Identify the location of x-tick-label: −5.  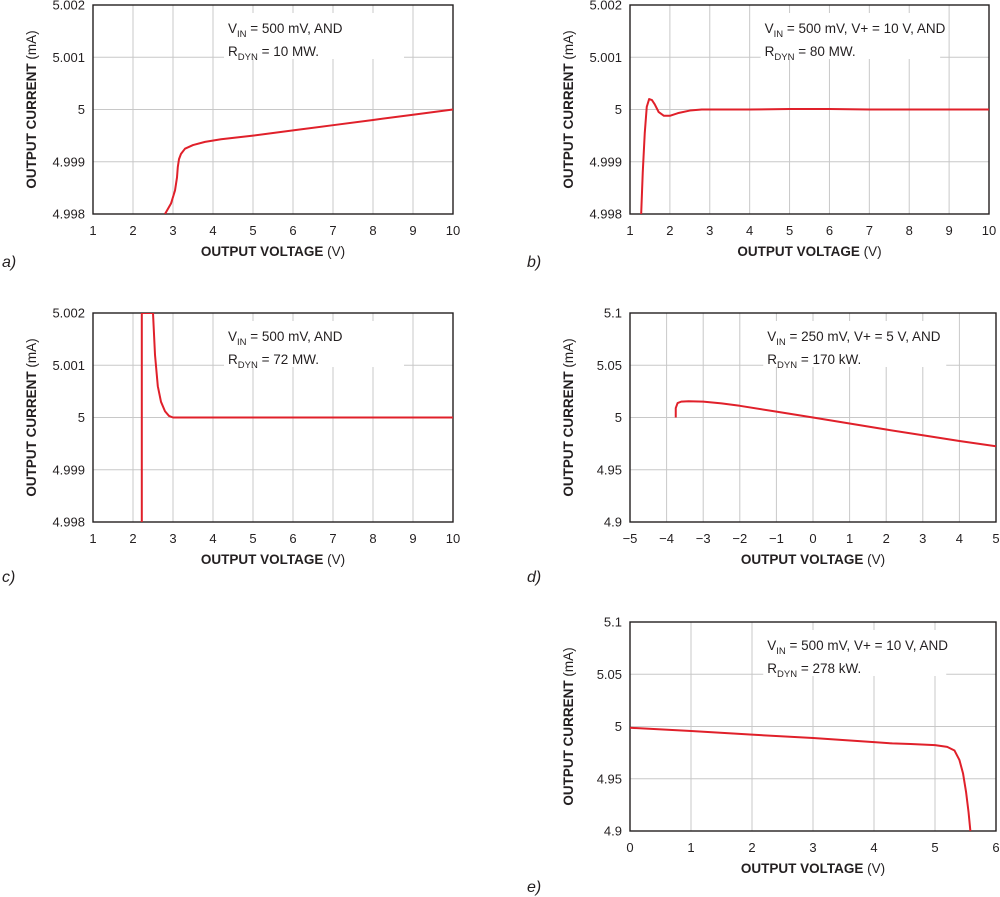
(630, 538).